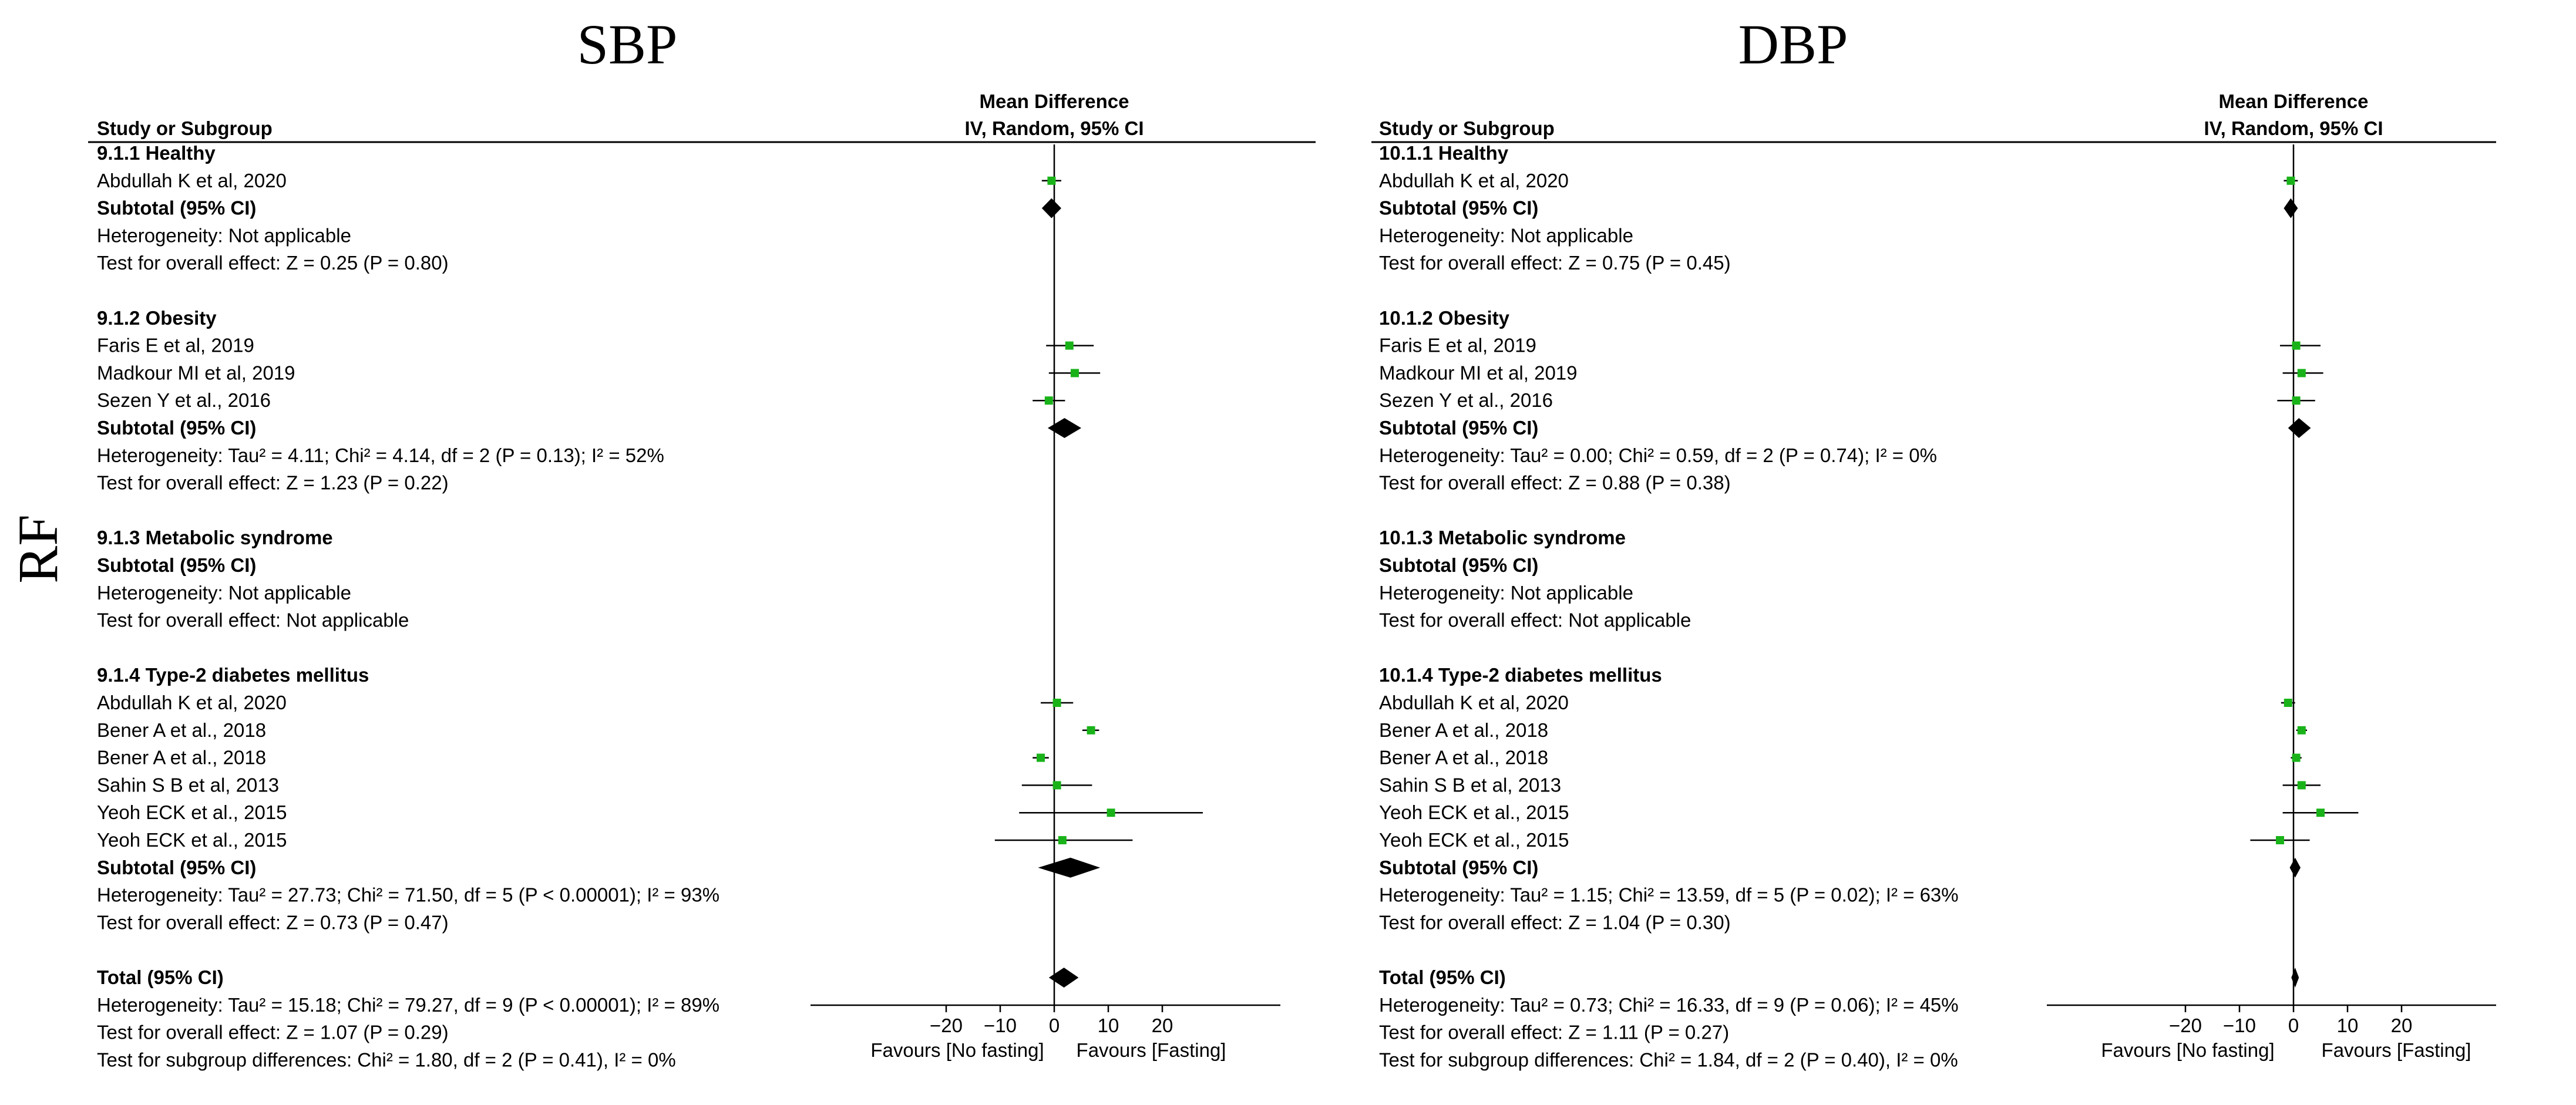  Describe the element at coordinates (1444, 153) in the screenshot. I see `subgroup-header: 10.1.1 Healthy` at that location.